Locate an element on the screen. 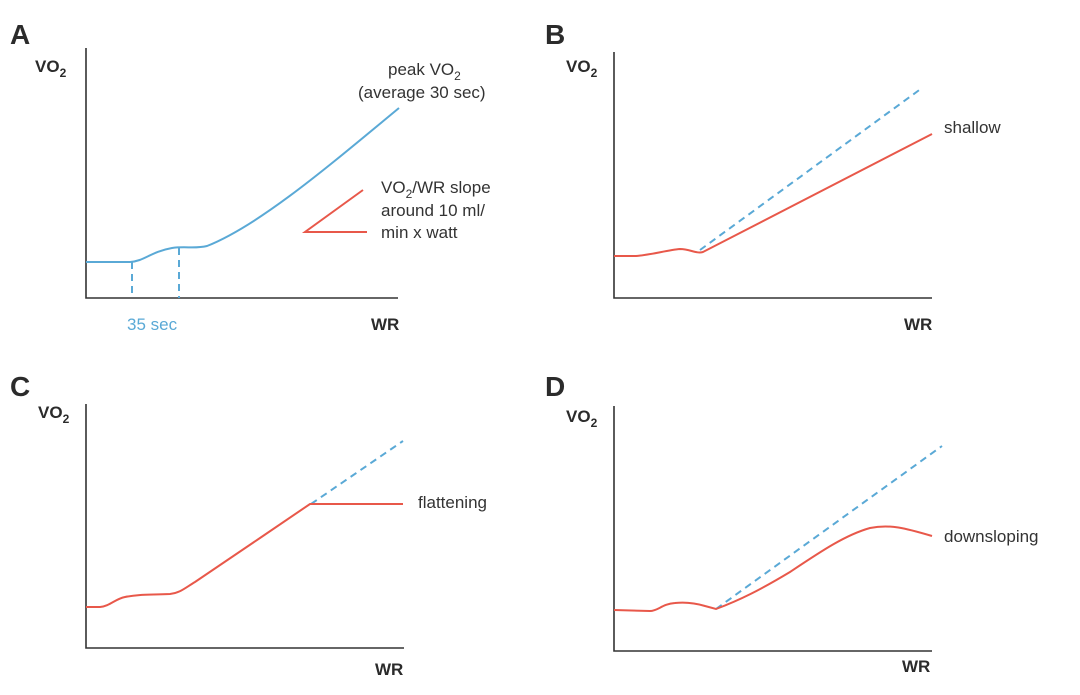 This screenshot has width=1080, height=695. axes-d is located at coordinates (772, 529).